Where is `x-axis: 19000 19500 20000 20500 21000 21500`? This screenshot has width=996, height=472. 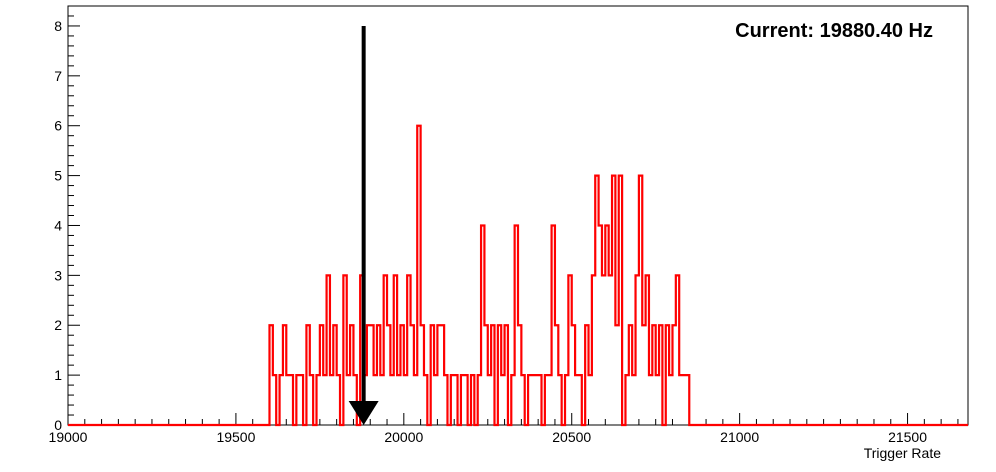
x-axis: 19000 19500 20000 20500 21000 21500 is located at coordinates (504, 429).